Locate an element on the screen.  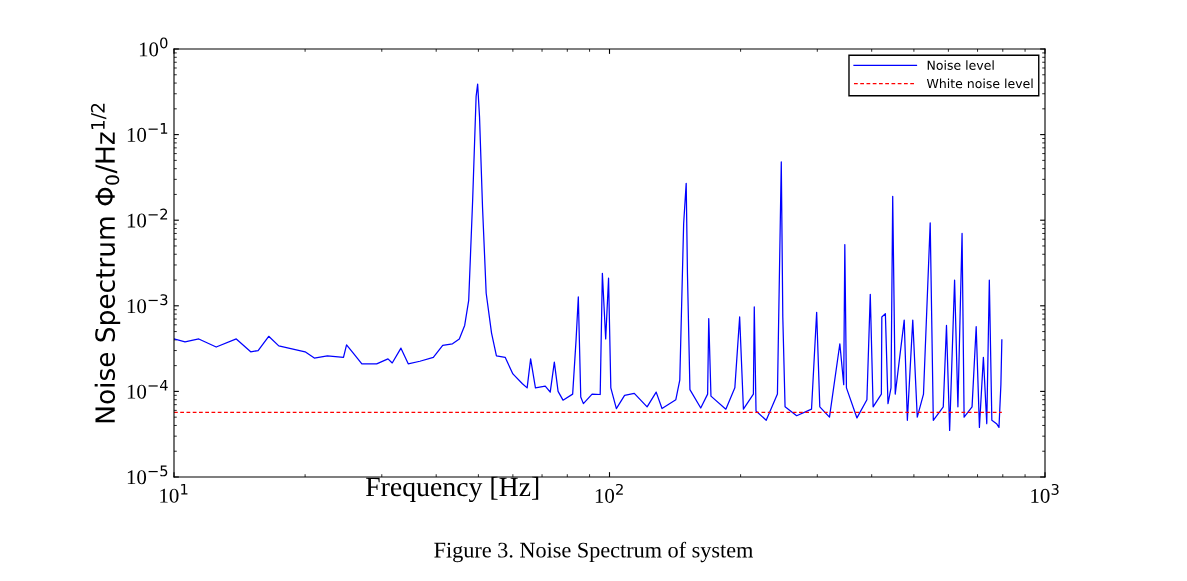
x-tick-label: 10$^{3}$ is located at coordinates (1045, 493).